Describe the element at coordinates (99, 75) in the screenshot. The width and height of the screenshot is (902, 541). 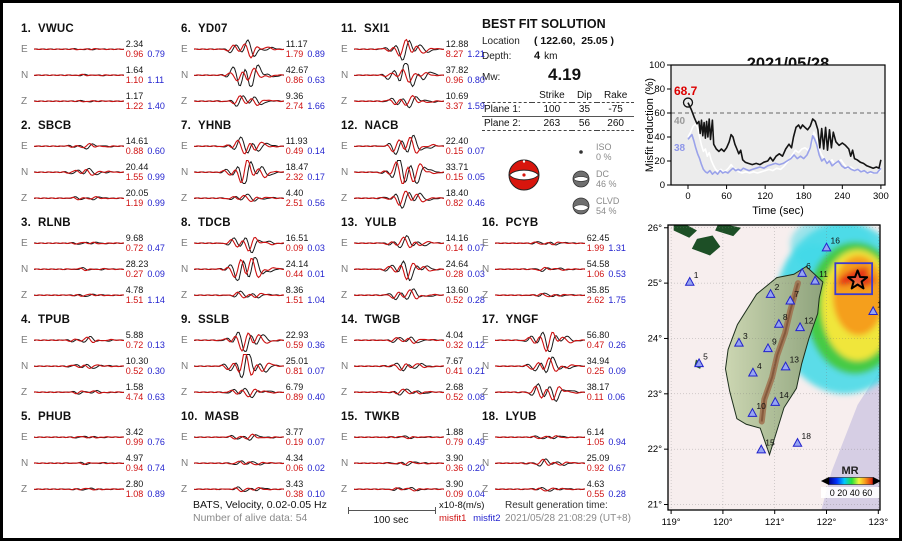
I see `component-row: N 1.64 1.10 1.11` at that location.